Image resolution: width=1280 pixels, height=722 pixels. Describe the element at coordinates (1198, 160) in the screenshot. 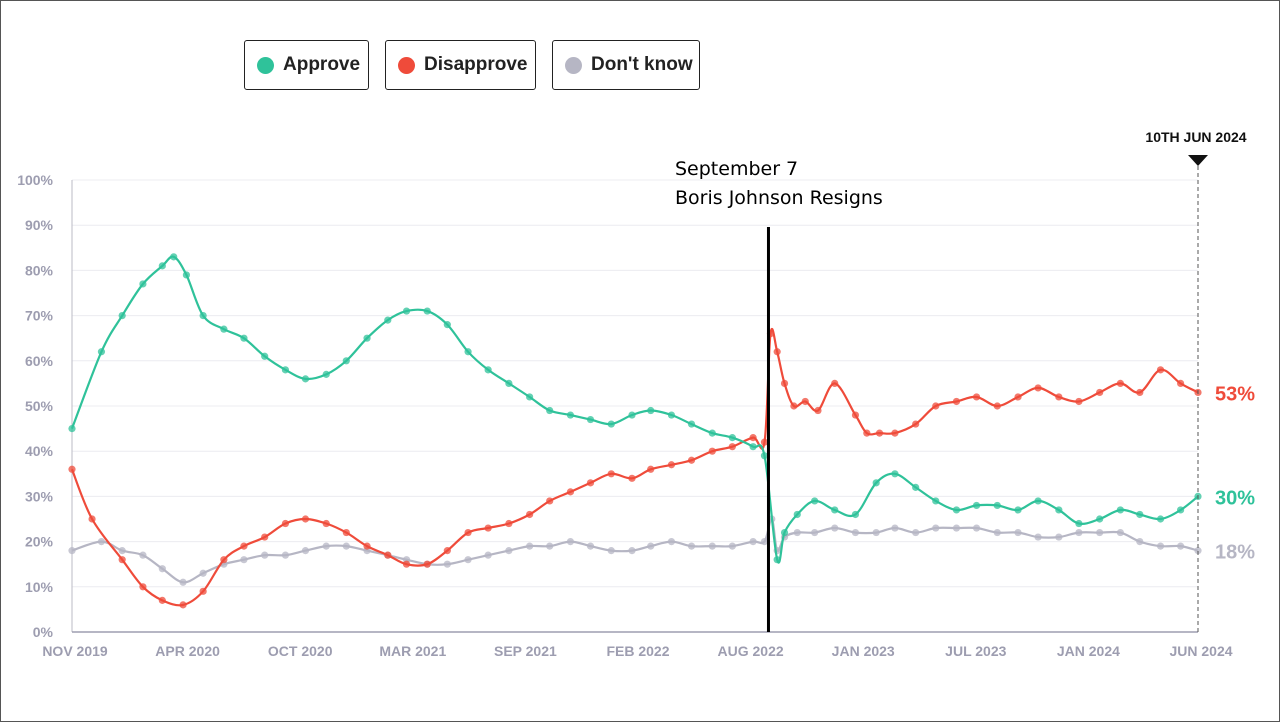

I see `end-marker-triangle-icon` at that location.